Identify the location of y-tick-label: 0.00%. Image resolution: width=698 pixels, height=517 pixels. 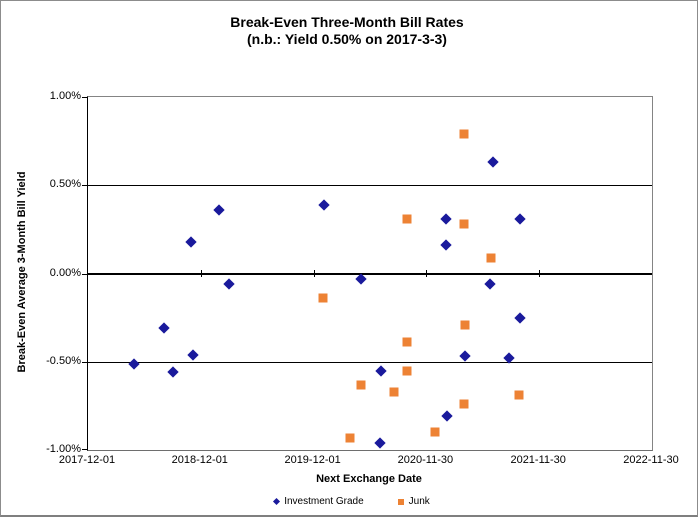
(65, 272).